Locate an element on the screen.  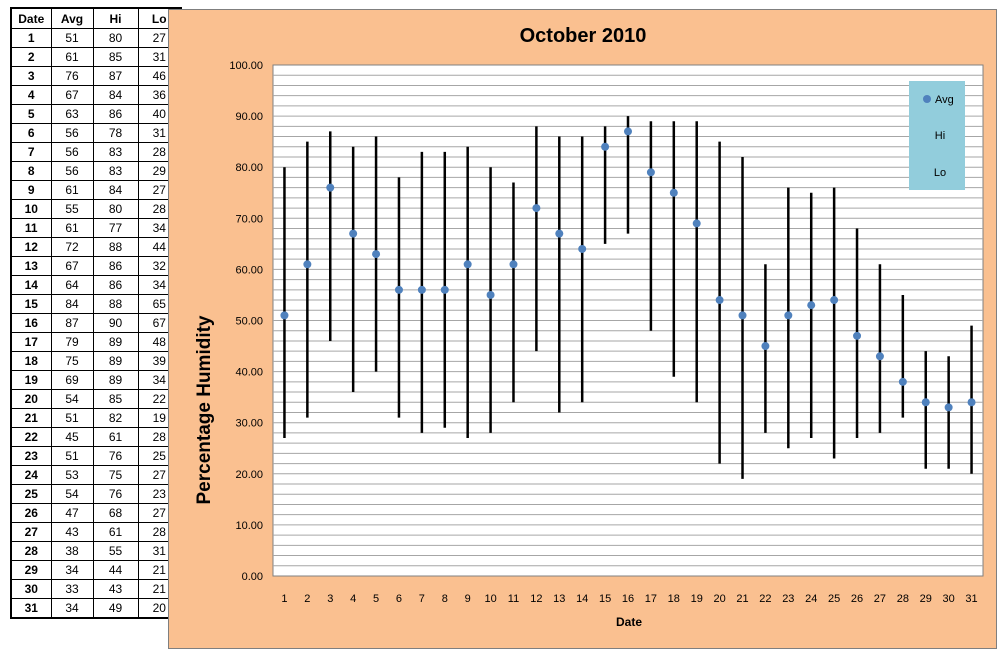
value-cell: 55 is located at coordinates (115, 551).